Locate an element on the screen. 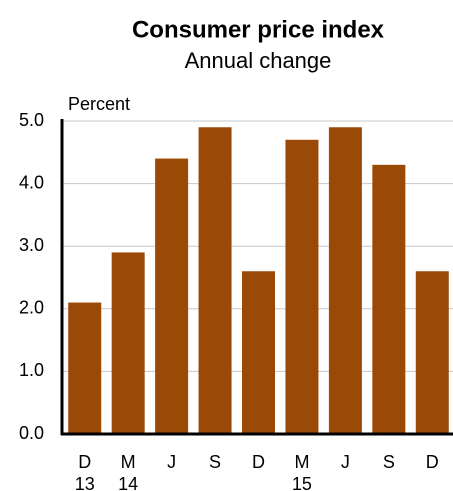 The image size is (453, 491). y-tick-label: 4.0 is located at coordinates (31, 182).